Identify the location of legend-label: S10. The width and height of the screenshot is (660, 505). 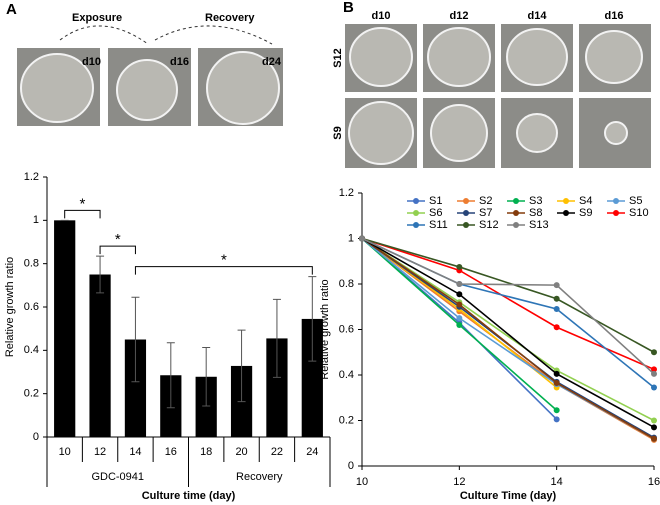
(639, 213).